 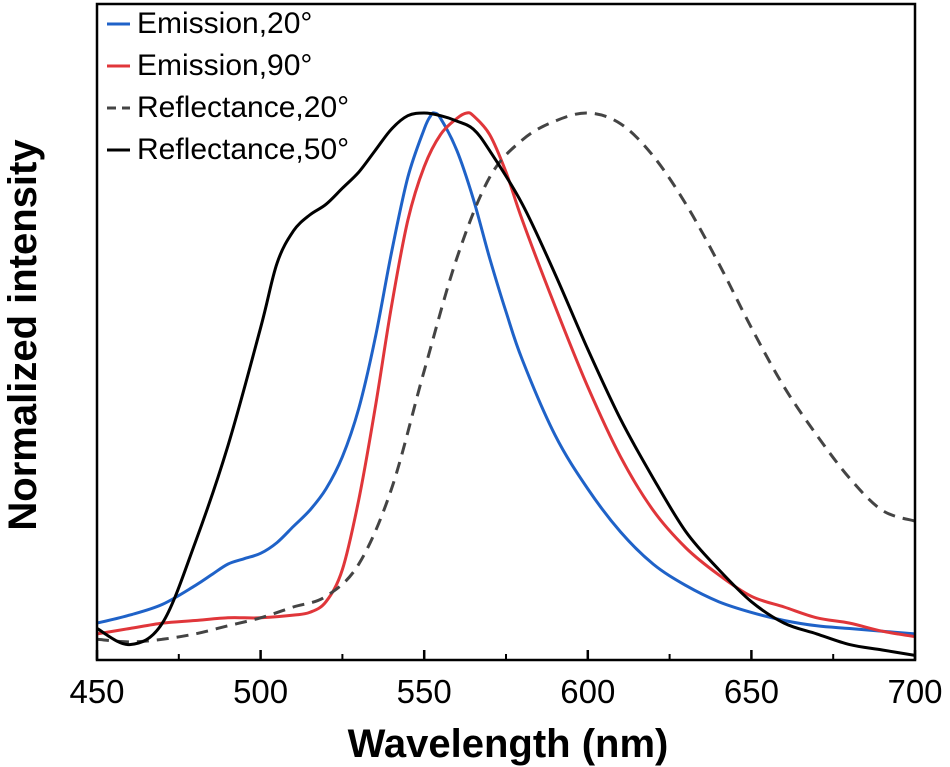 I want to click on legend-label-1: Emission,20°, so click(x=224, y=23).